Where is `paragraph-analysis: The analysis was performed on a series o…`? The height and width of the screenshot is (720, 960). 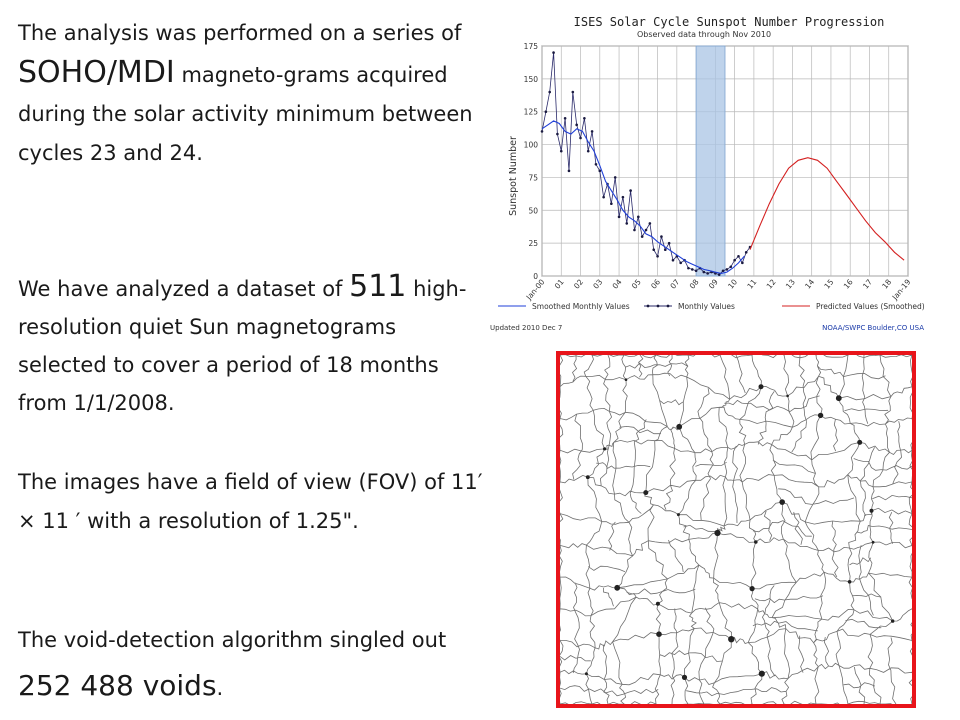
paragraph-analysis: The analysis was performed on a series o… is located at coordinates (253, 93).